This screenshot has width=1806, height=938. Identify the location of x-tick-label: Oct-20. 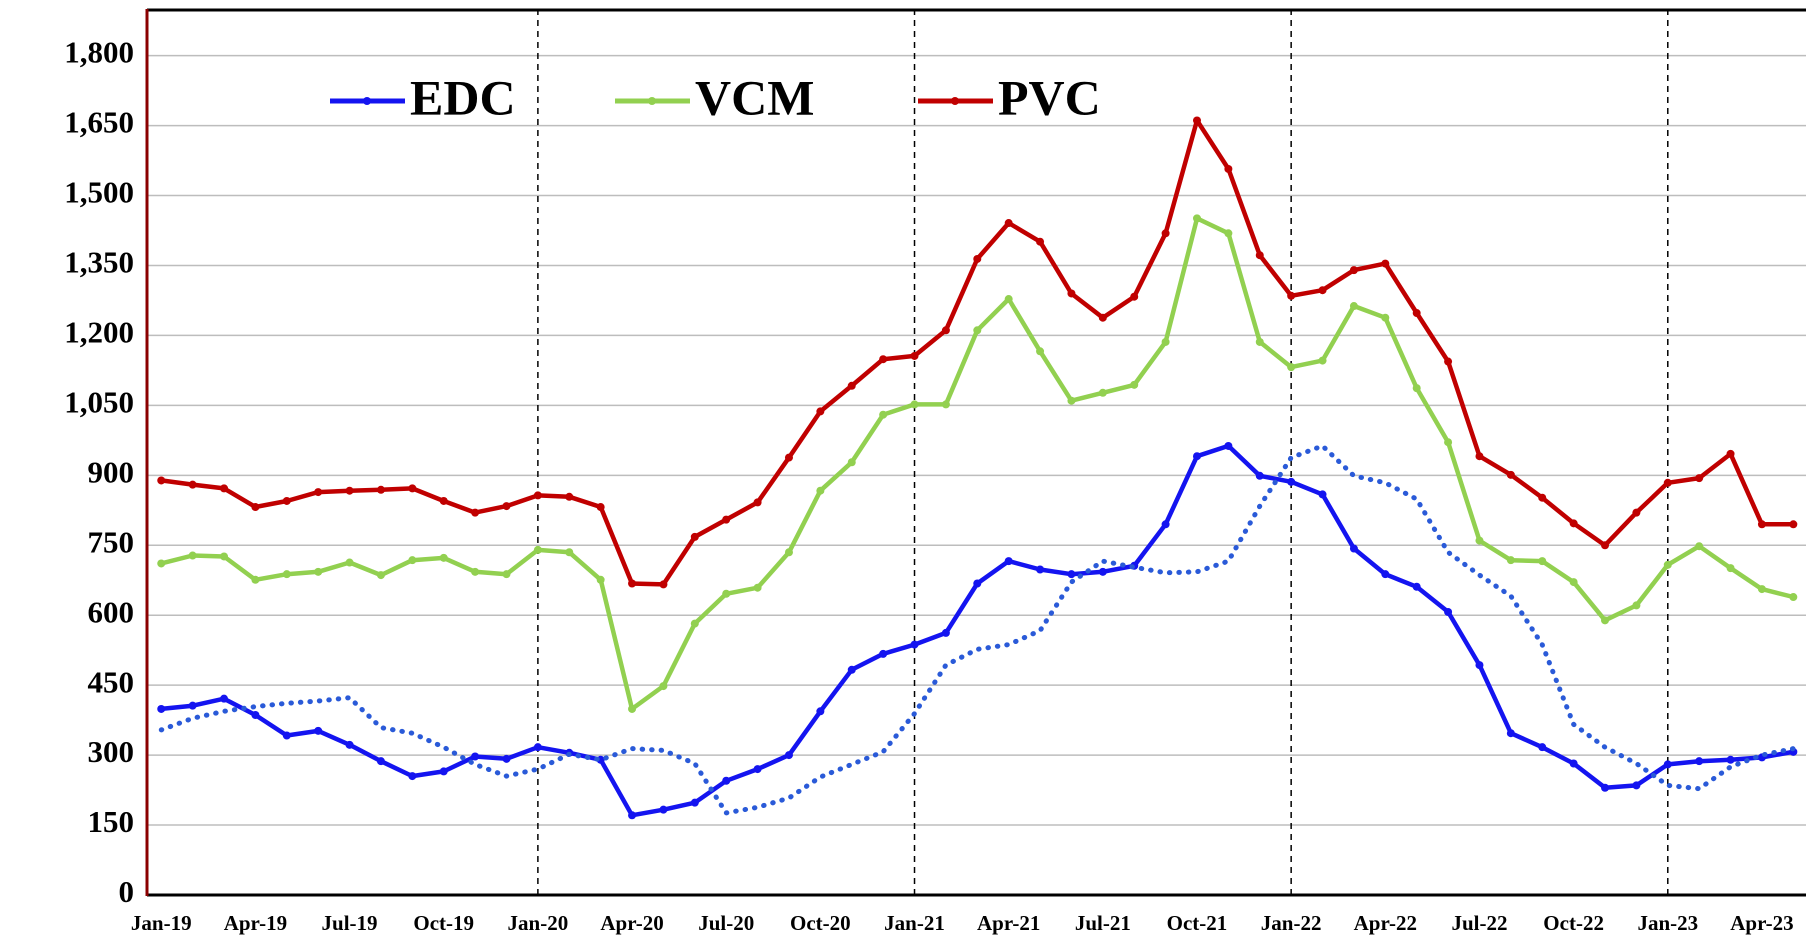
(820, 923).